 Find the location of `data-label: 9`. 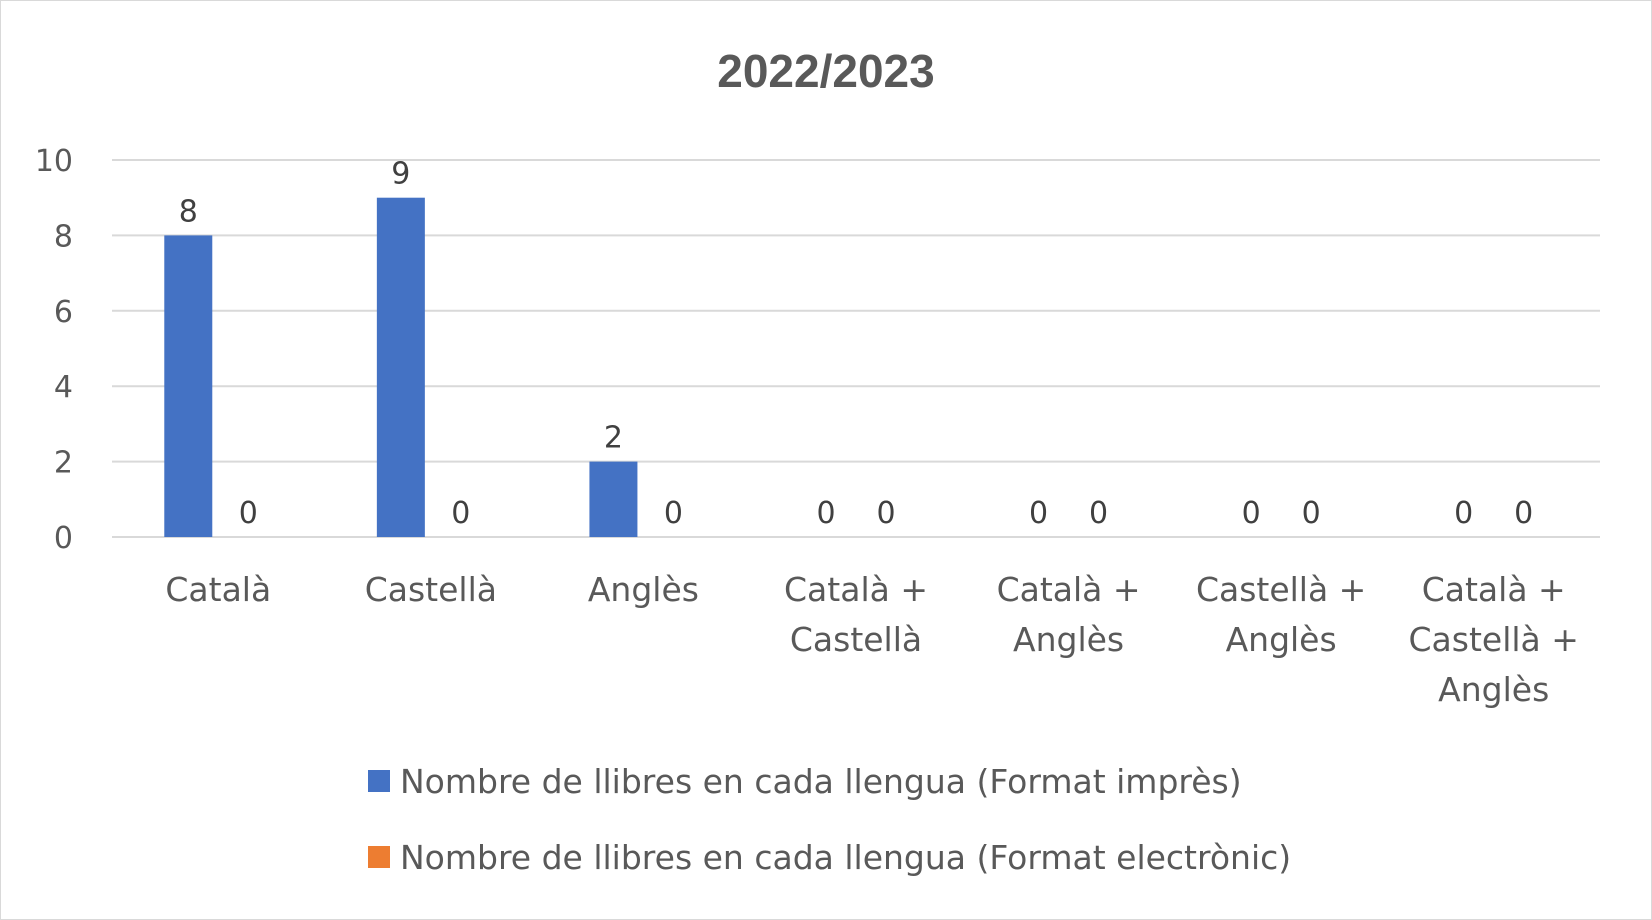

data-label: 9 is located at coordinates (400, 174).